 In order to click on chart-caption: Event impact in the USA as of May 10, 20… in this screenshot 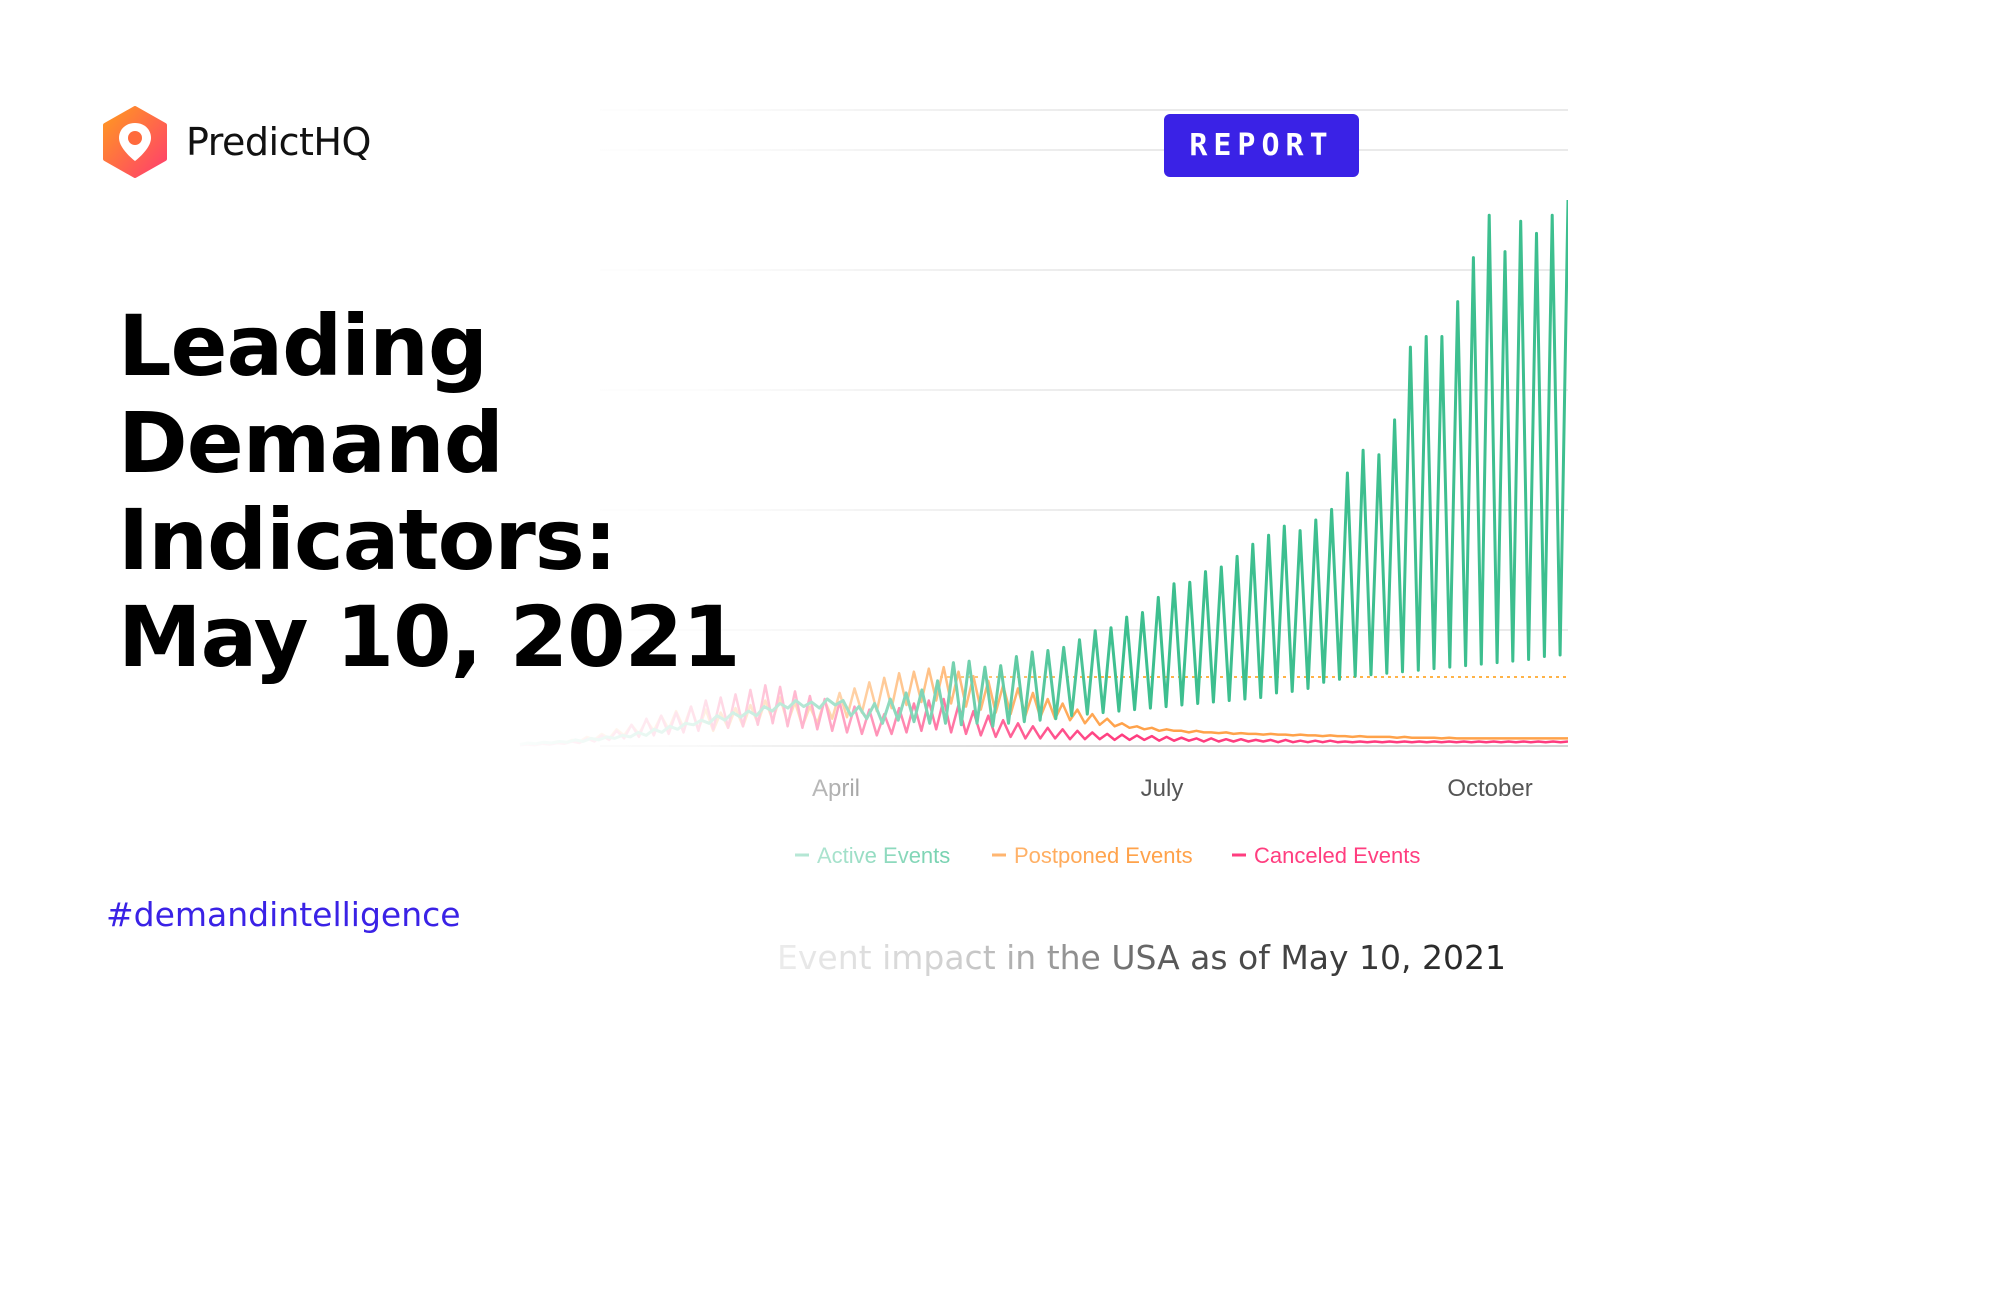, I will do `click(1141, 957)`.